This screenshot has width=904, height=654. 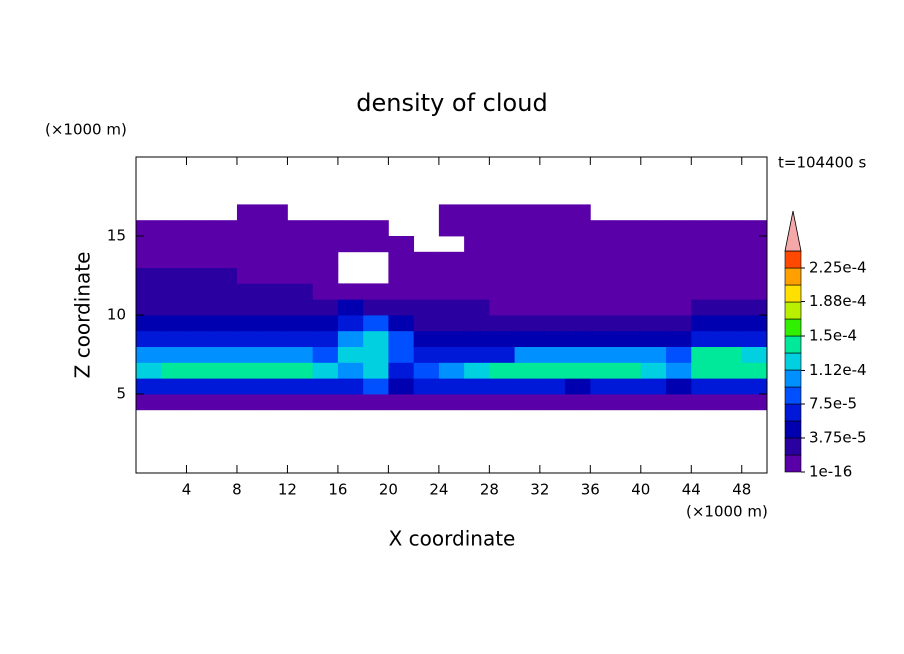 What do you see at coordinates (822, 163) in the screenshot?
I see `annotation: t=104400 s` at bounding box center [822, 163].